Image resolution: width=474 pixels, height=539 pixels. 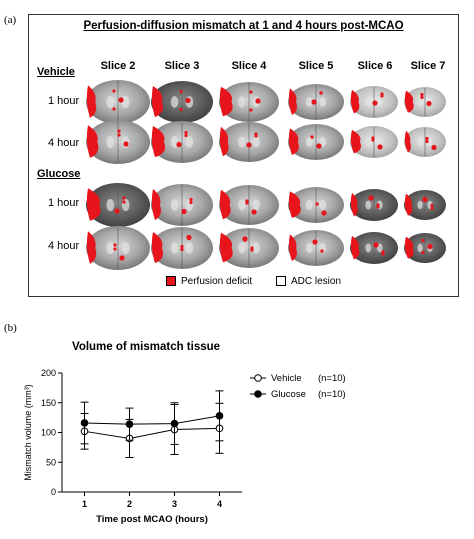 I want to click on legend-label-perfusion: Perfusion deficit, so click(x=217, y=281).